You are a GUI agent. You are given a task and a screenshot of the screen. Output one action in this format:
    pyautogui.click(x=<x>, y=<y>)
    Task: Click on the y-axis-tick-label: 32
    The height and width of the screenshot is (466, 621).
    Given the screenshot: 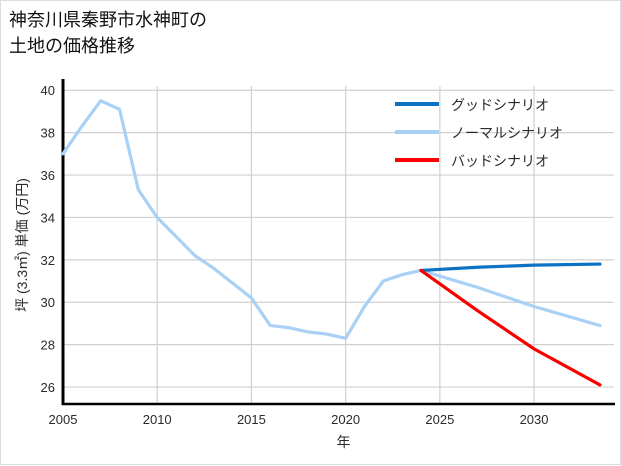 What is the action you would take?
    pyautogui.click(x=48, y=260)
    